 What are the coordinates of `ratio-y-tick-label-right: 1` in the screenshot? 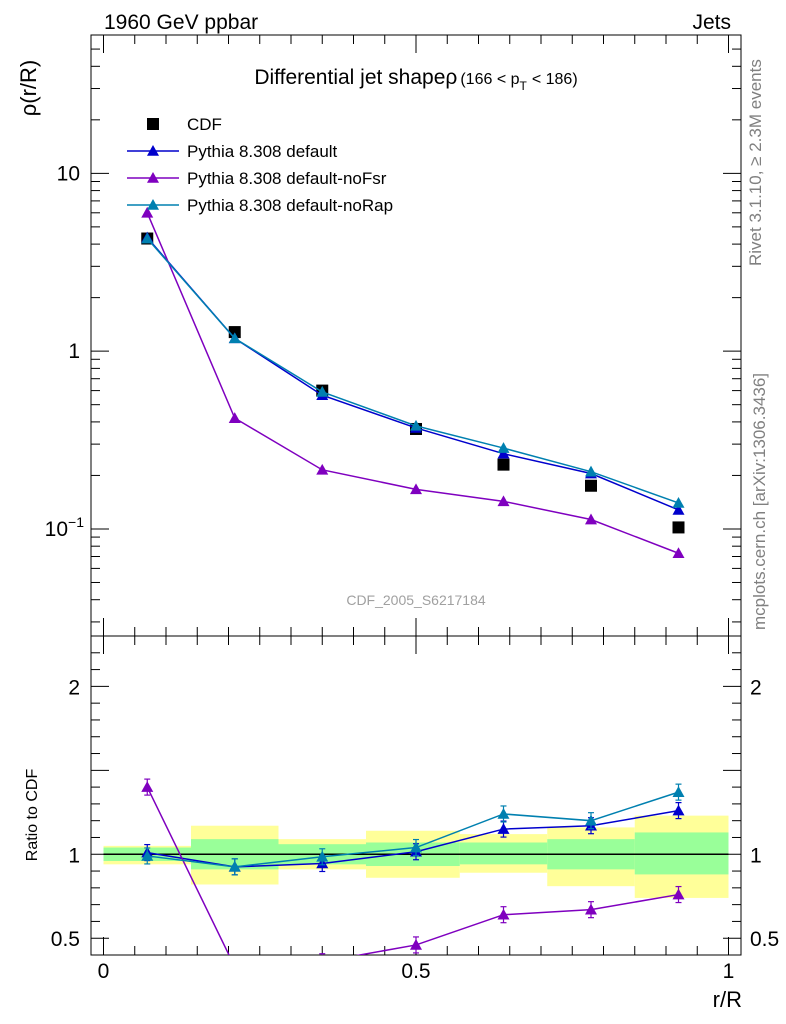 It's located at (756, 855).